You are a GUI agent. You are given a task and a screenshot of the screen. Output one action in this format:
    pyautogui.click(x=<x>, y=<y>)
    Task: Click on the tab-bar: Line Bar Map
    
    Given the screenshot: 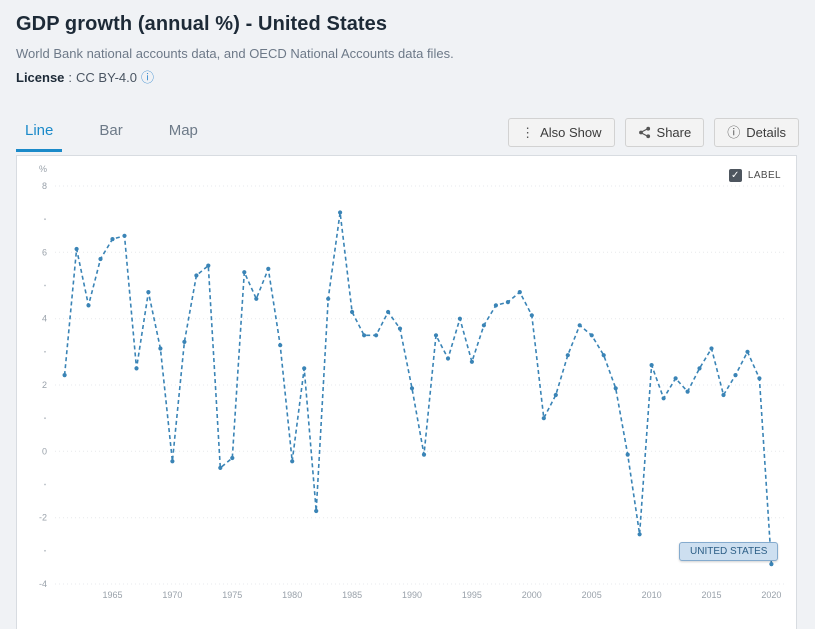 What is the action you would take?
    pyautogui.click(x=125, y=132)
    